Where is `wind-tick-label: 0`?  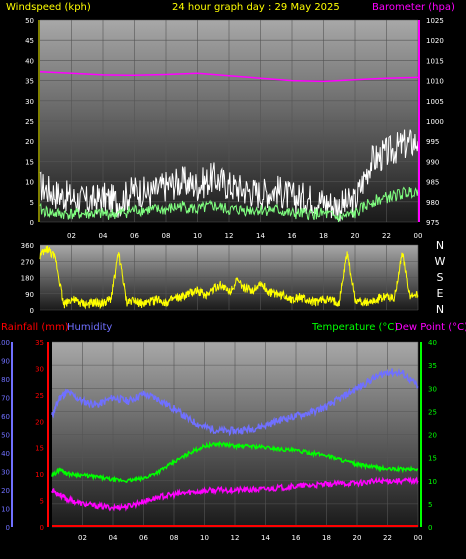 wind-tick-label: 0 is located at coordinates (32, 223).